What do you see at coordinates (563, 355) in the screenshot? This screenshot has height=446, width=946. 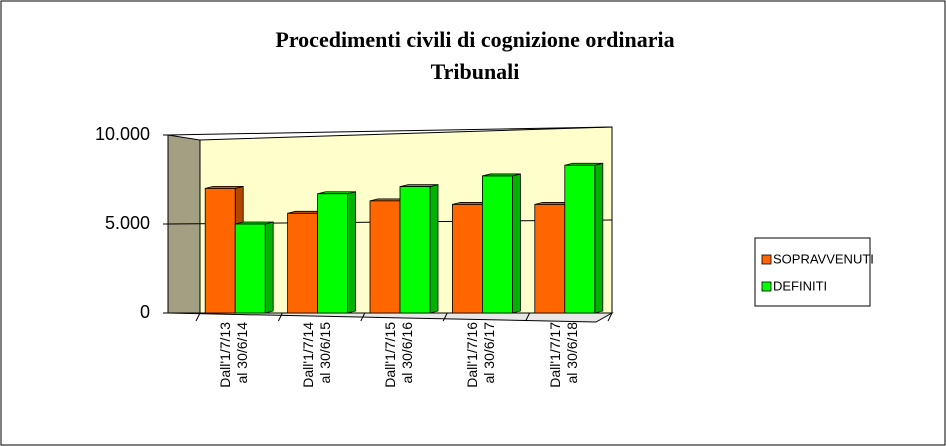 I see `x-tick-label: Dall'1/7/17 al 30/6/18` at bounding box center [563, 355].